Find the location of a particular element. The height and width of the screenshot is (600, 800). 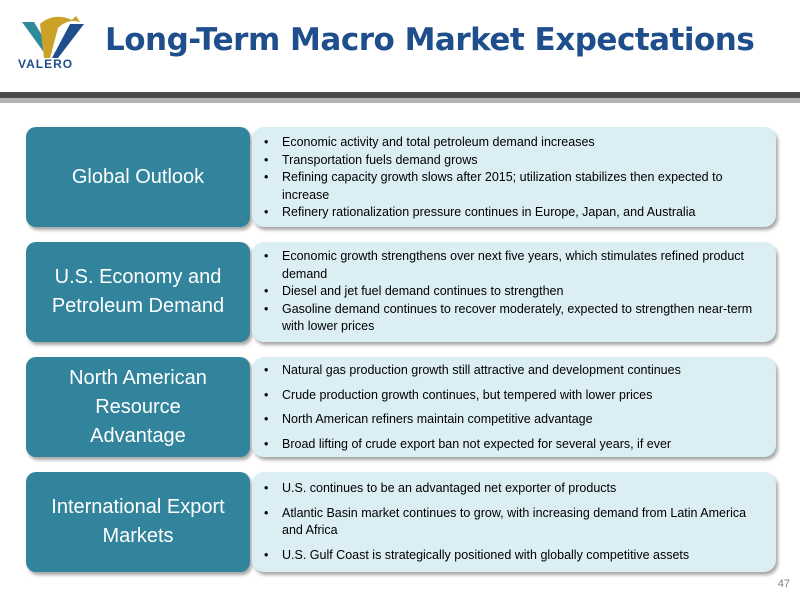

logo-v-gold is located at coordinates (60, 37).